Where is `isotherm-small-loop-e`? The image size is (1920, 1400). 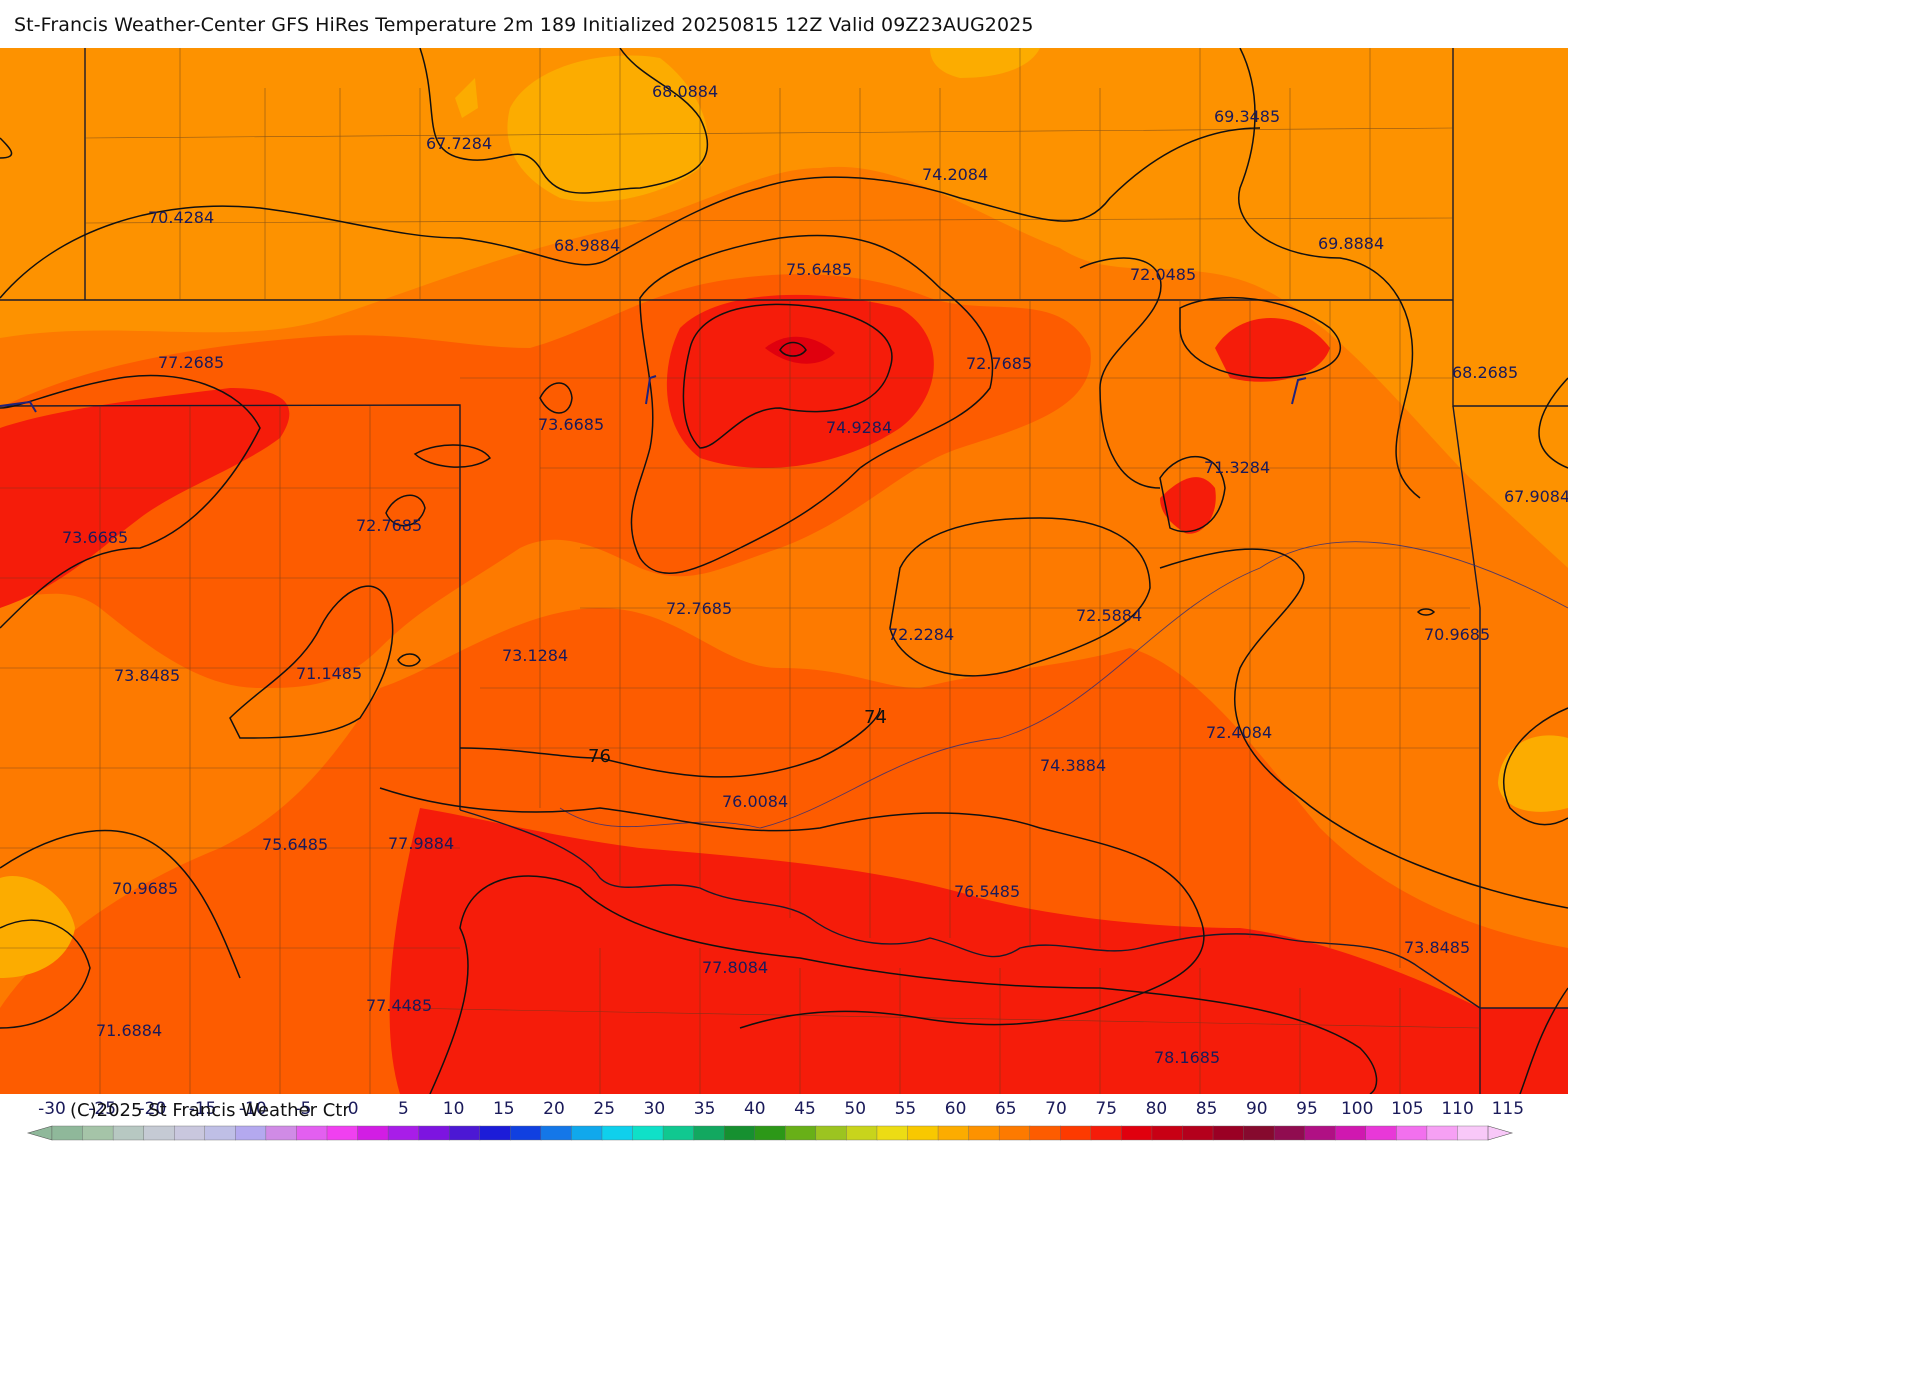
isotherm-small-loop-e is located at coordinates (1426, 612).